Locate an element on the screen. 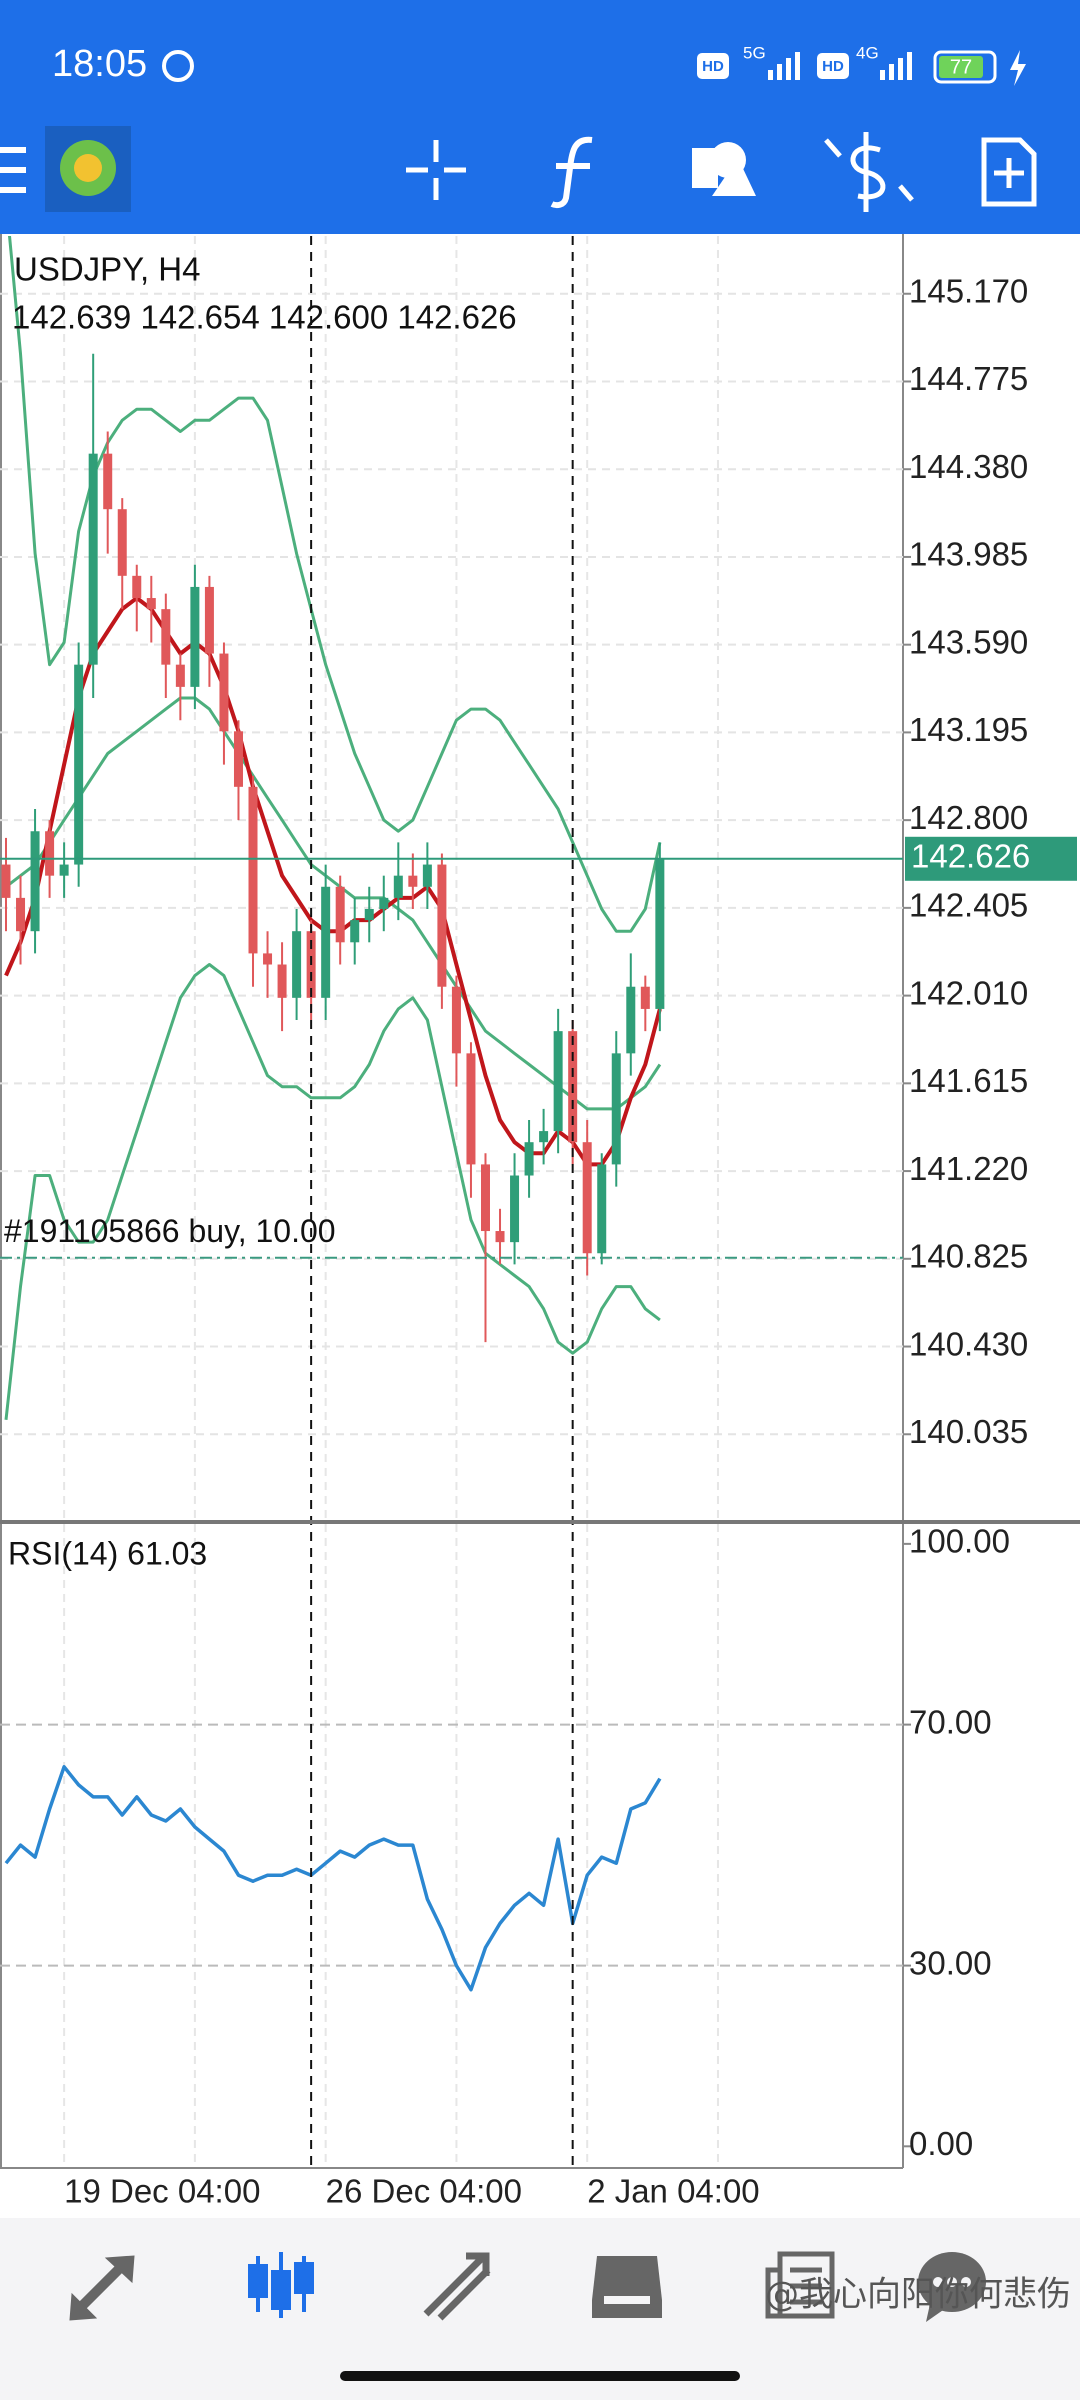 The width and height of the screenshot is (1080, 2400). status-time: 18:05 is located at coordinates (99, 64).